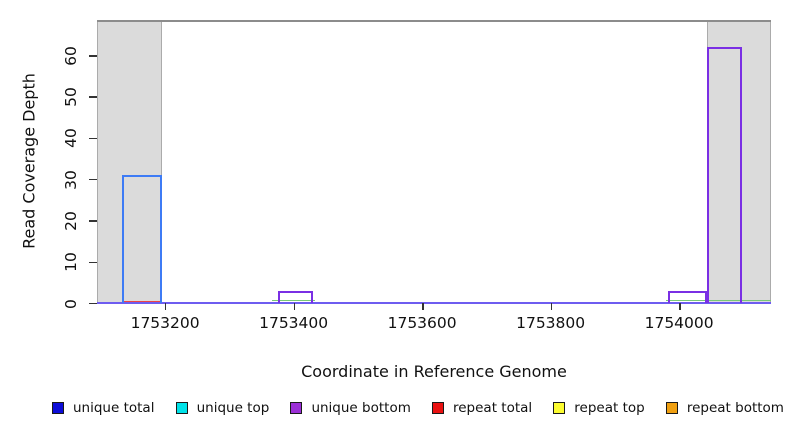 This screenshot has width=792, height=432. I want to click on legend-label: unique total, so click(114, 408).